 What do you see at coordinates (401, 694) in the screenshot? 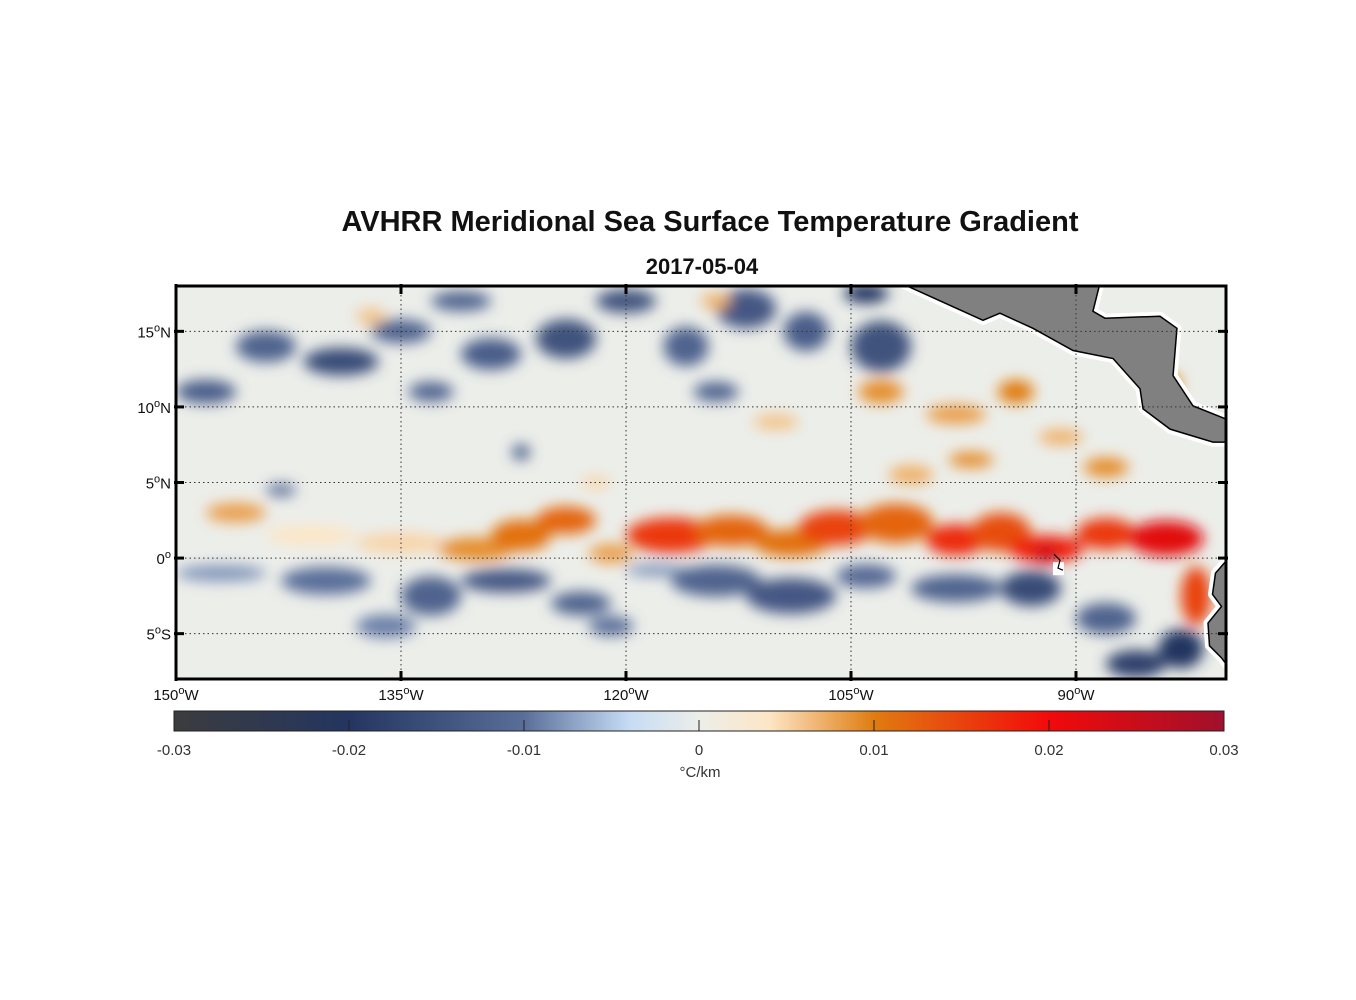
I see `x-tick-label: 135oW` at bounding box center [401, 694].